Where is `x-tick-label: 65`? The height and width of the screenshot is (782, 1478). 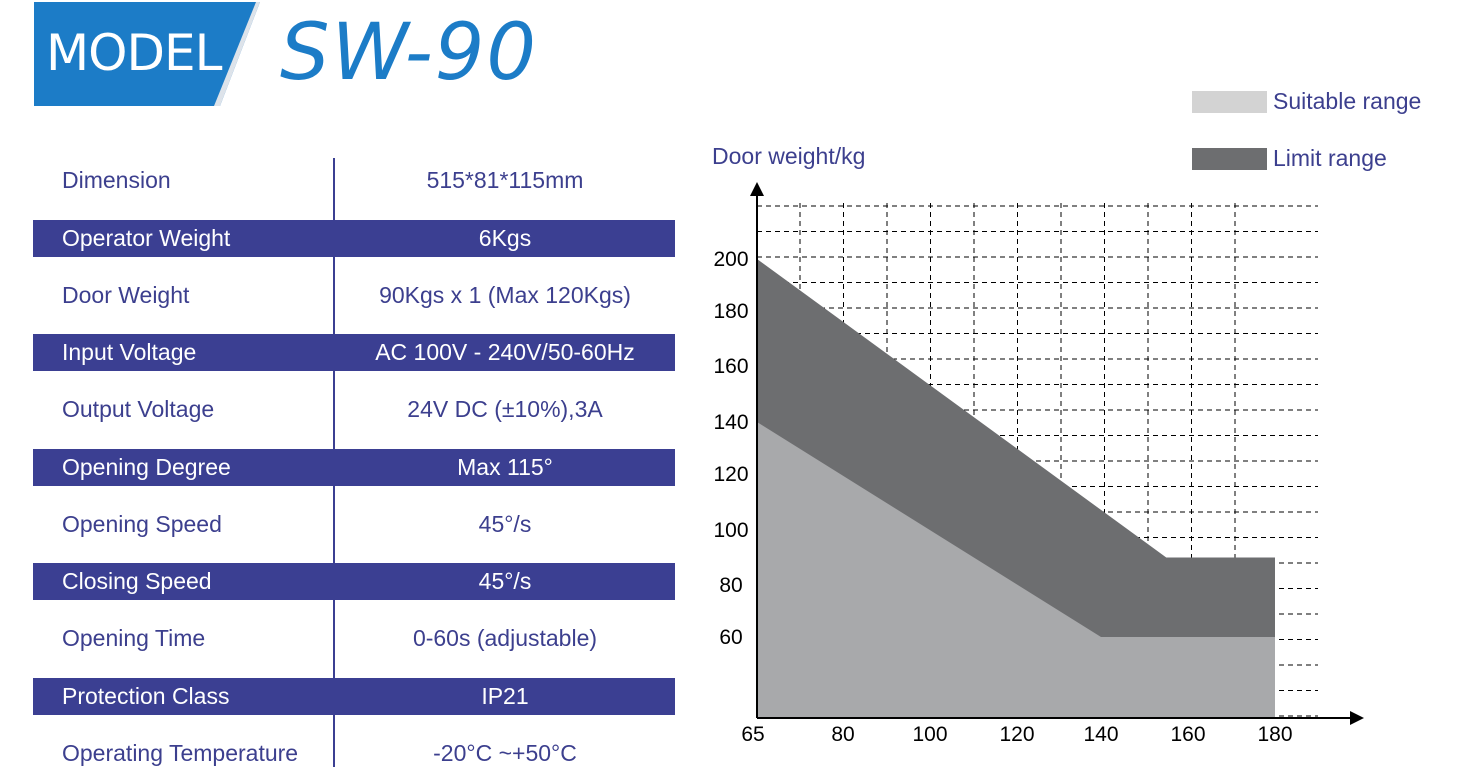 x-tick-label: 65 is located at coordinates (752, 734).